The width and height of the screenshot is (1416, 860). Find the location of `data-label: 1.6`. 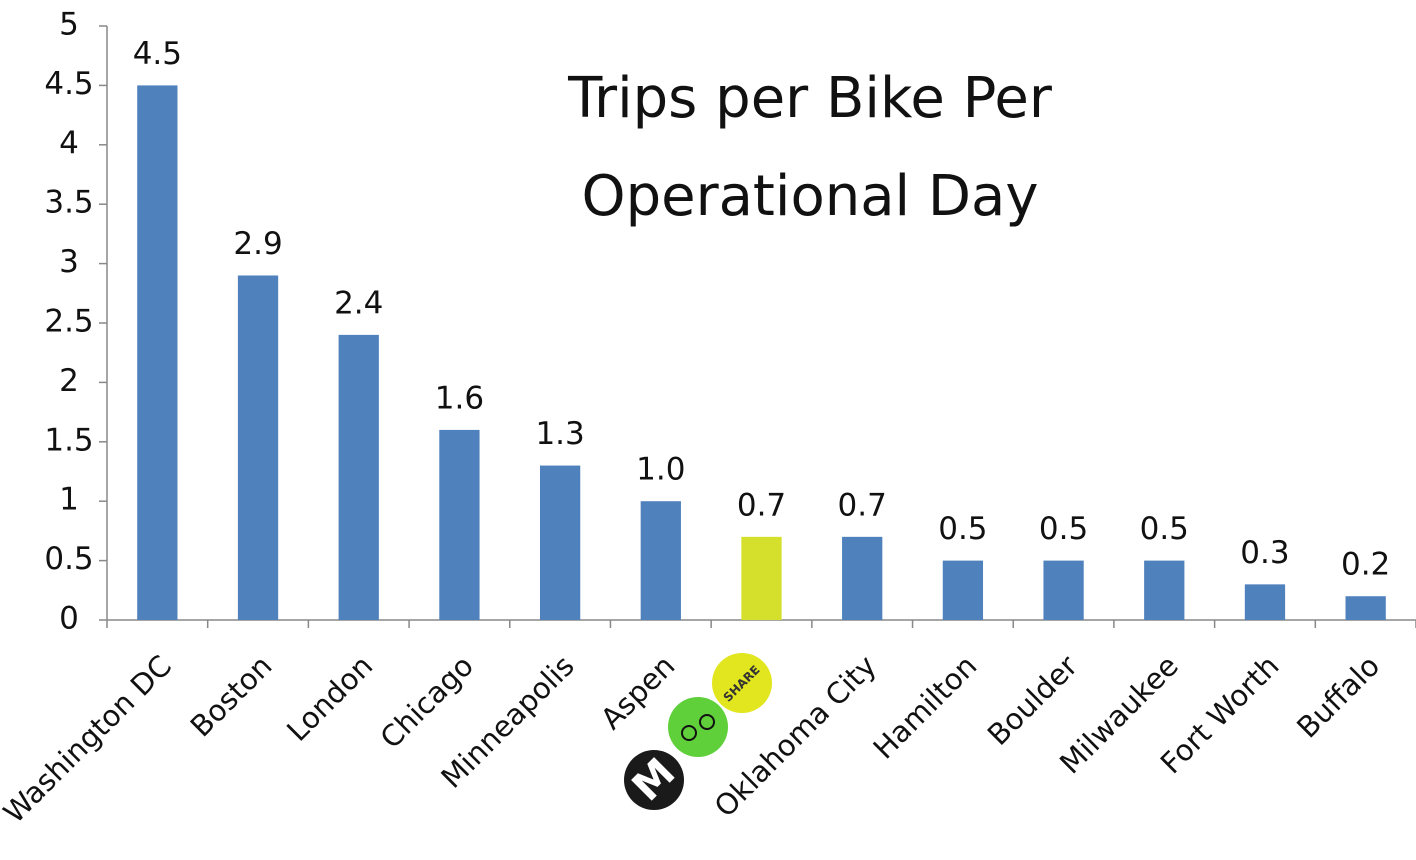

data-label: 1.6 is located at coordinates (459, 398).